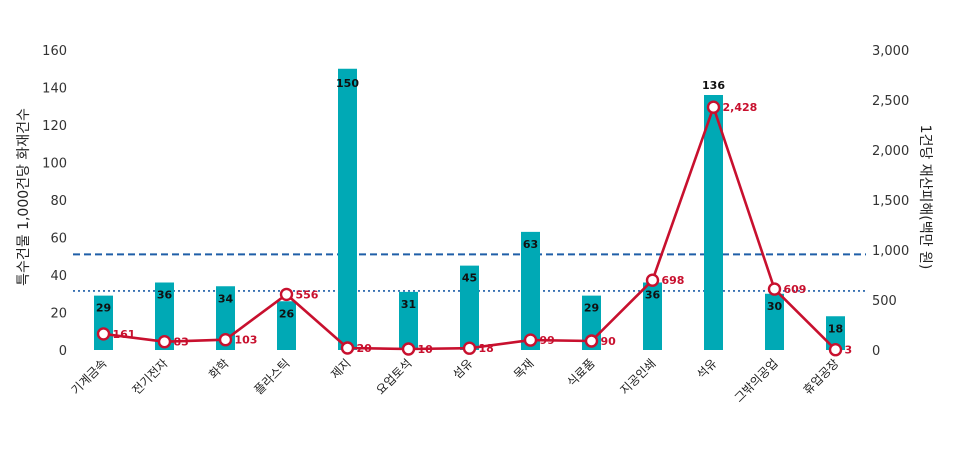 This screenshot has height=456, width=964. What do you see at coordinates (246, 340) in the screenshot?
I see `line-value-label: 103` at bounding box center [246, 340].